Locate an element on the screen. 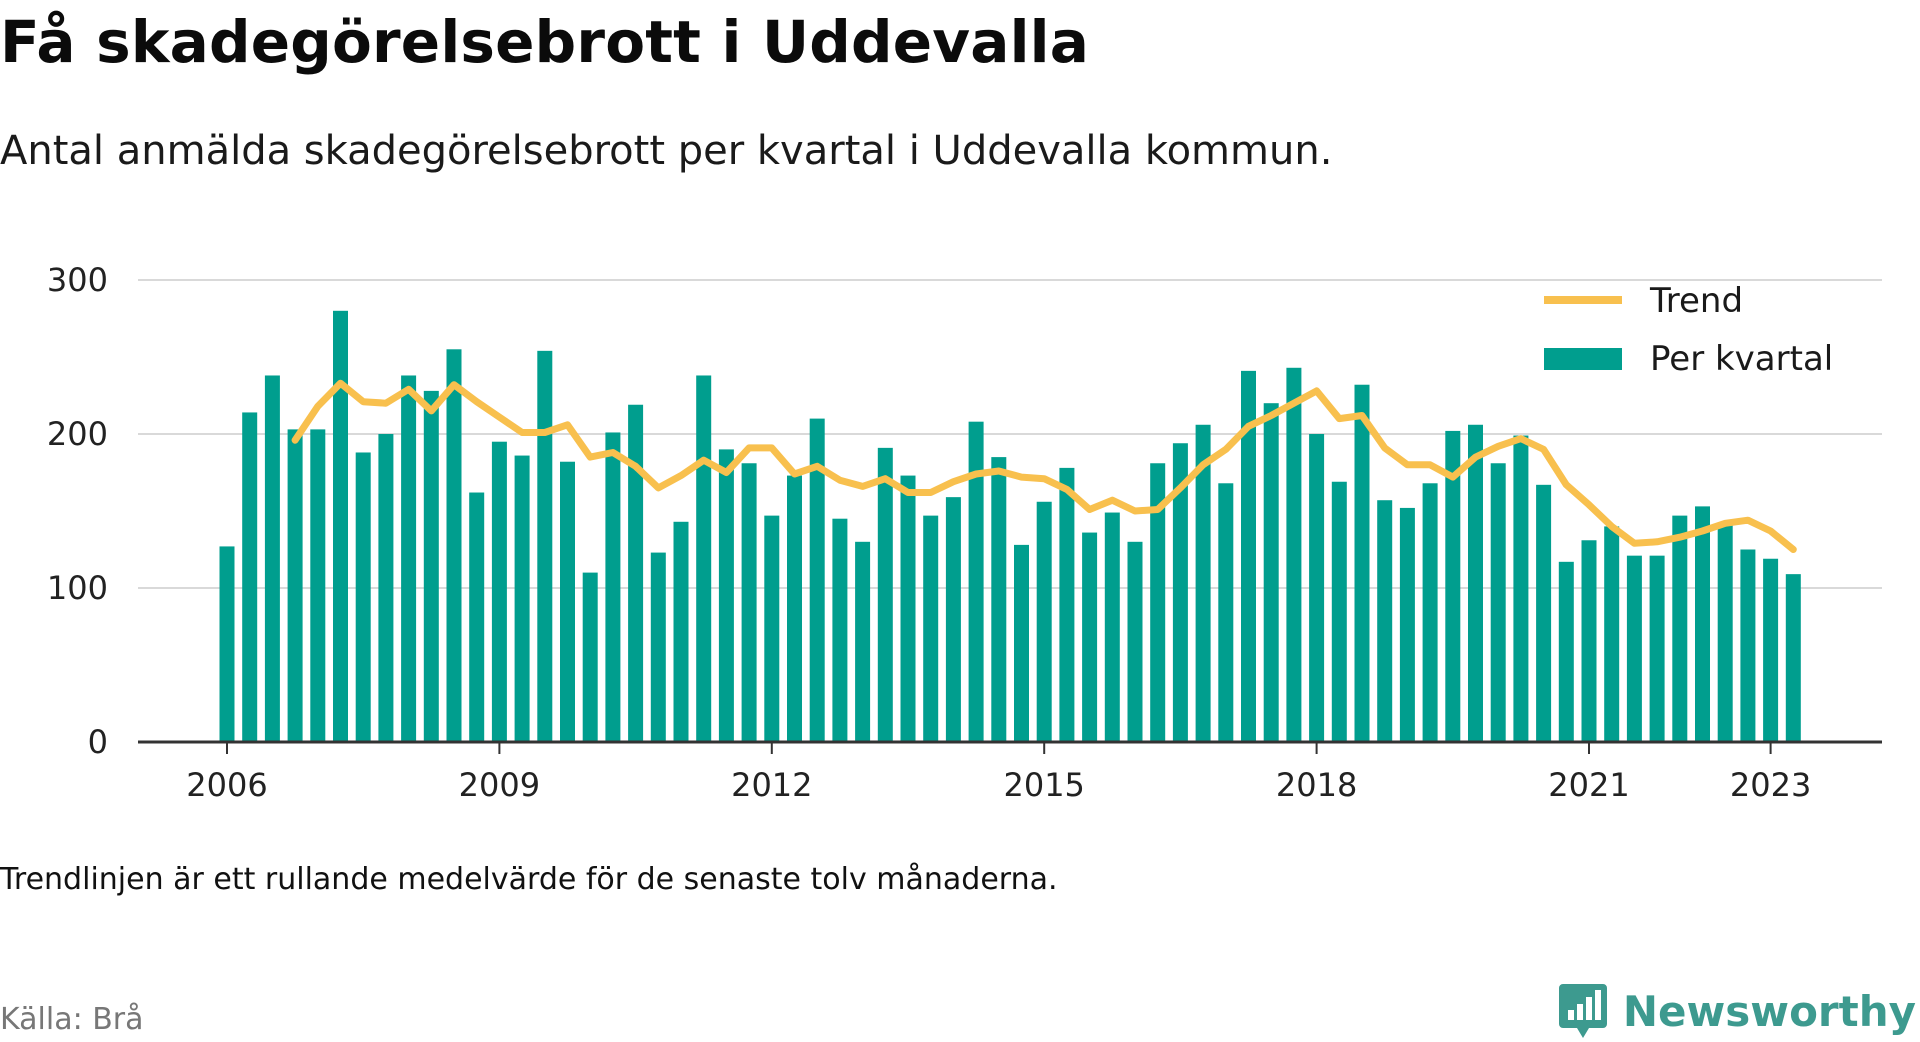 The image size is (1920, 1042). trend-series is located at coordinates (1044, 466).